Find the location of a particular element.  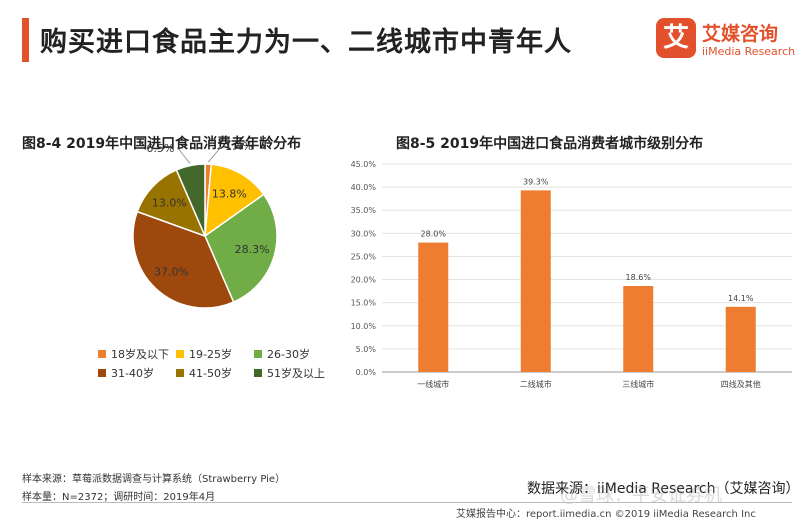

y-tick-label: 20.0% is located at coordinates (364, 280).